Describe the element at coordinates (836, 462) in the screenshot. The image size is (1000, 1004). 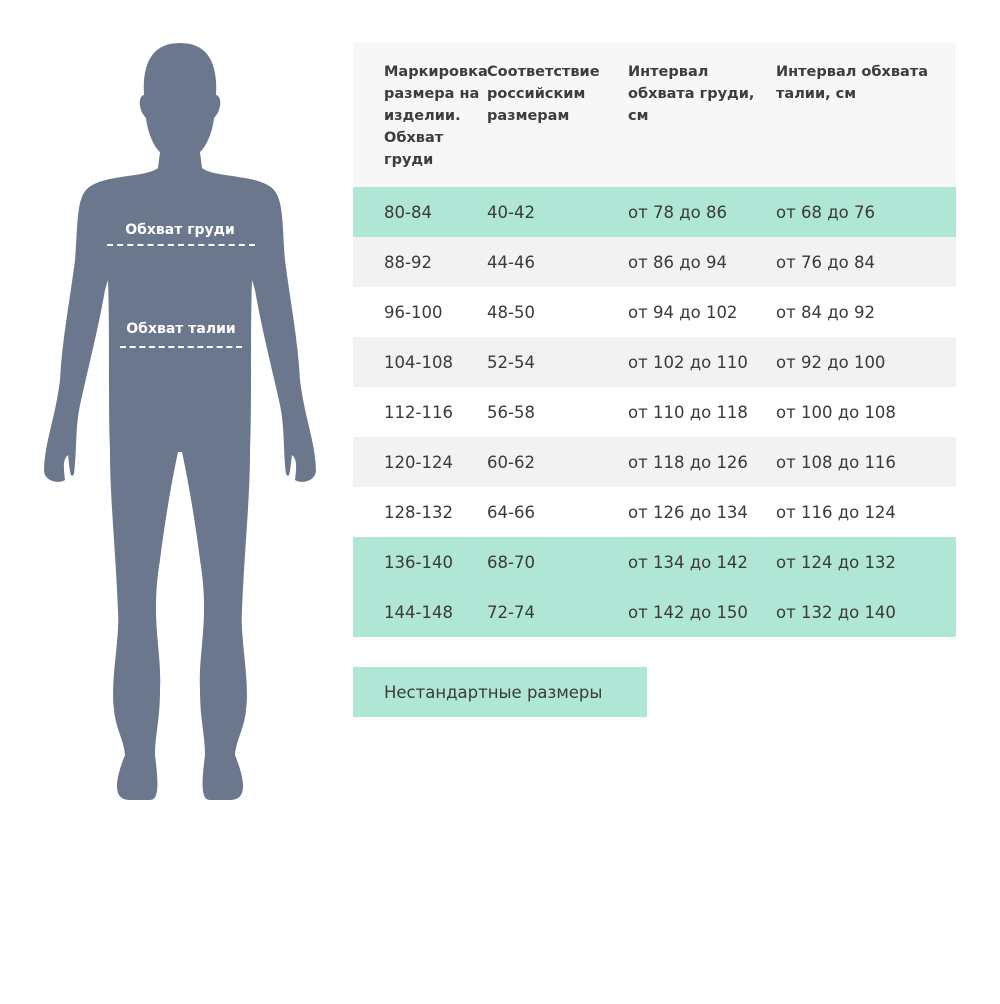
I see `table-cell: от 108 до 116` at that location.